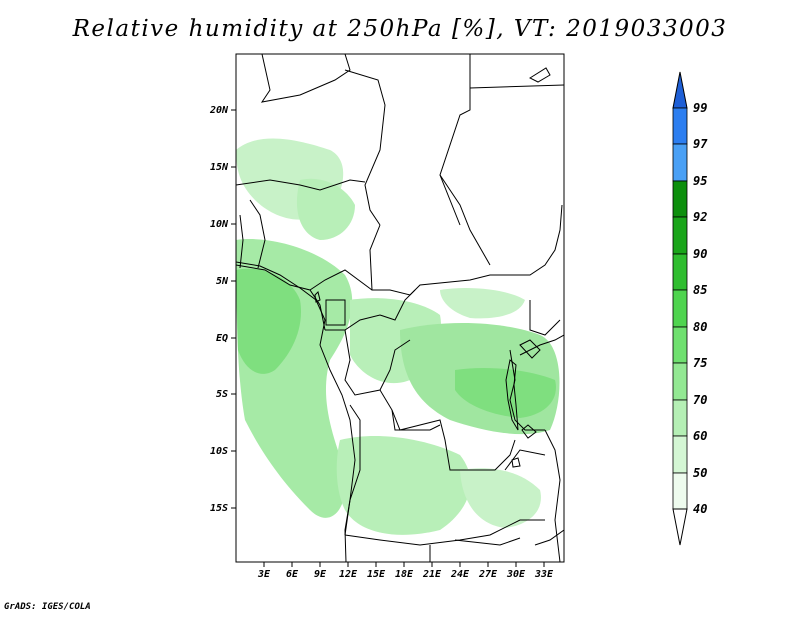 Image resolution: width=800 pixels, height=618 pixels. What do you see at coordinates (219, 224) in the screenshot?
I see `lat-label-10n: 10N` at bounding box center [219, 224].